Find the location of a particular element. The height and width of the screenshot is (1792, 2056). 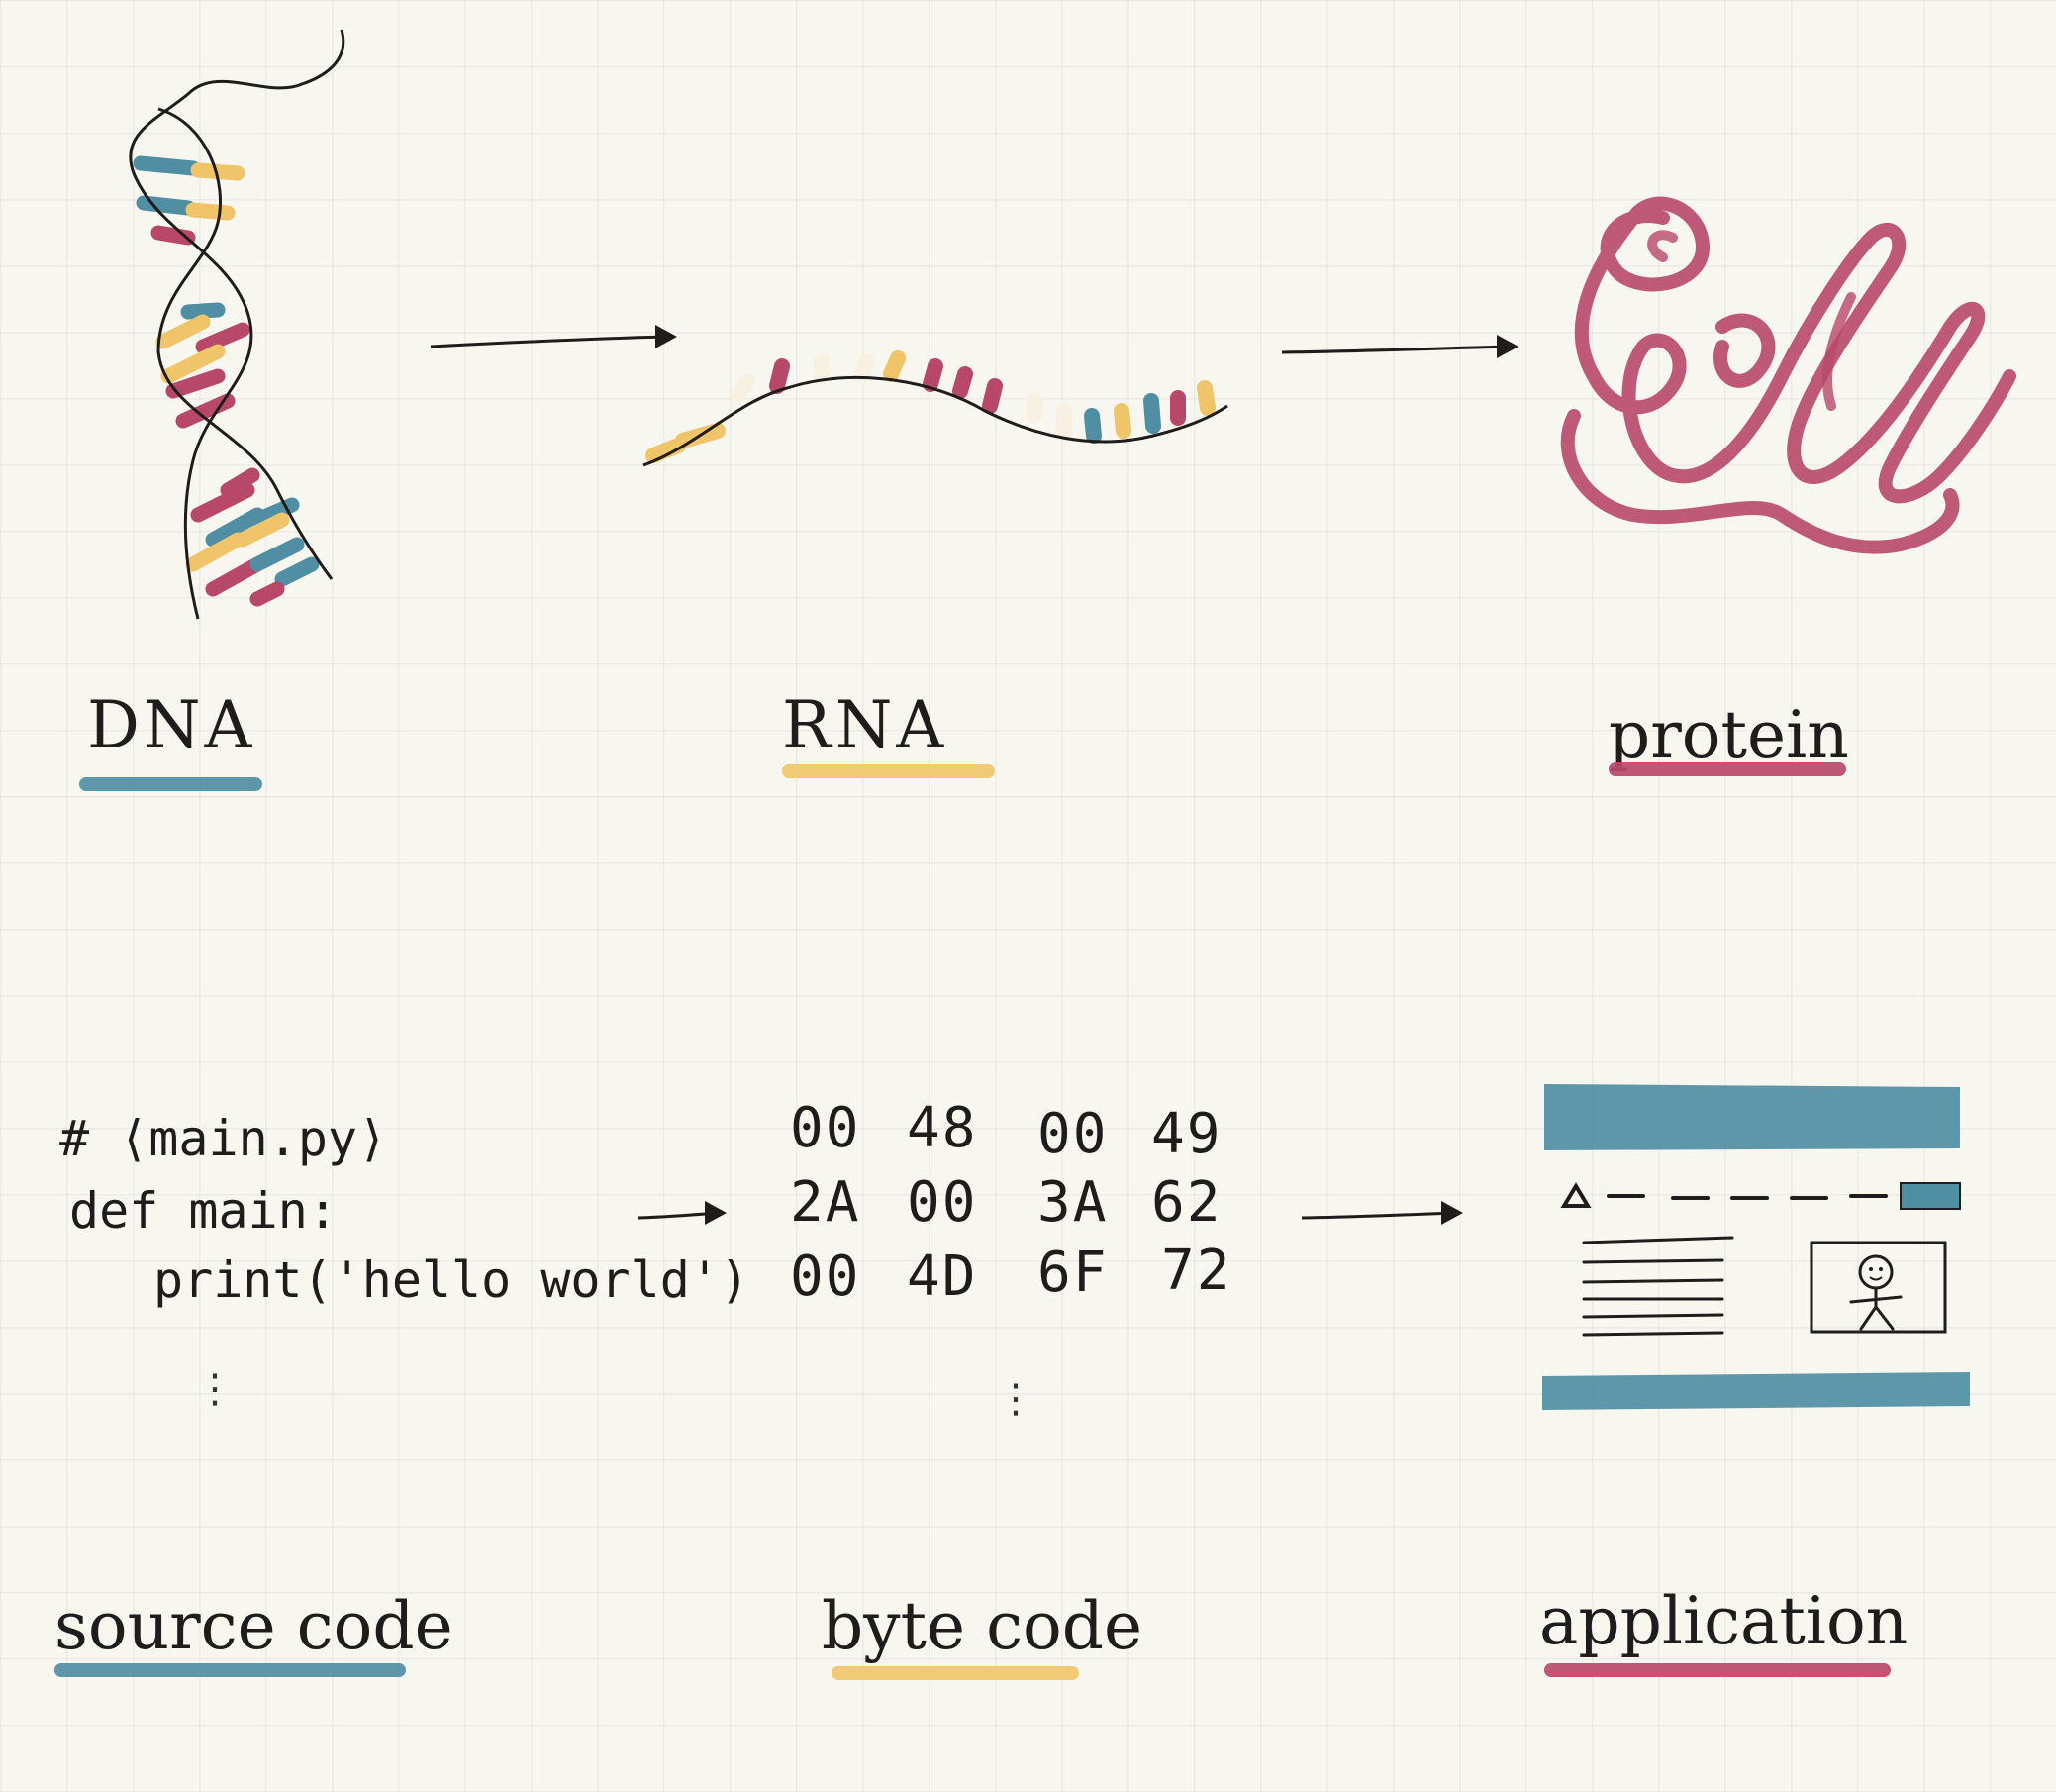

arrow-rna-to-protein-icon is located at coordinates (1399, 346).